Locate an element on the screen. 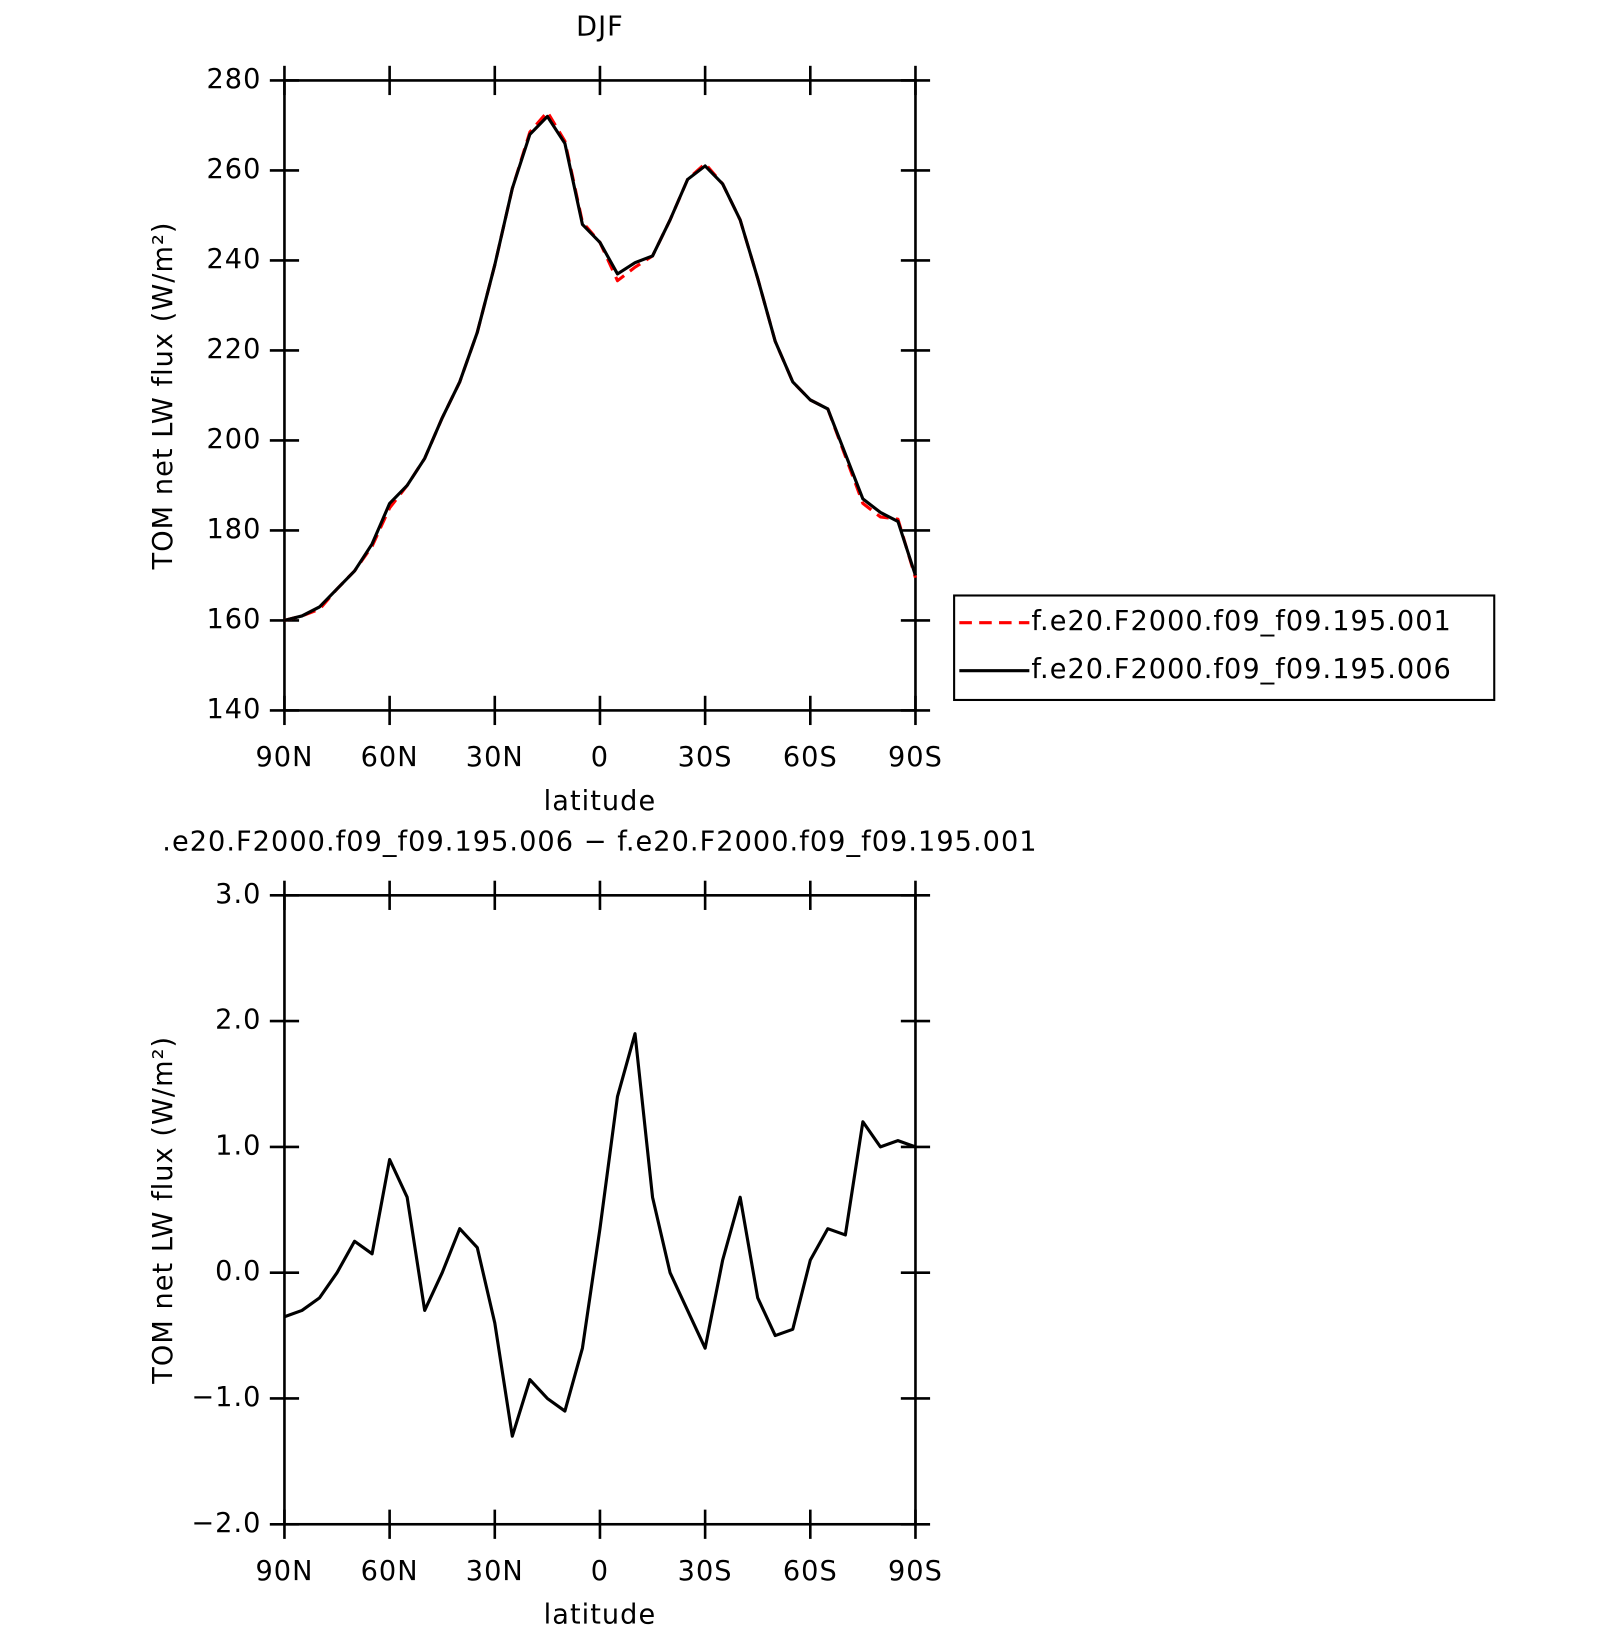 The height and width of the screenshot is (1635, 1599). y-tick-label: 260 is located at coordinates (233, 169).